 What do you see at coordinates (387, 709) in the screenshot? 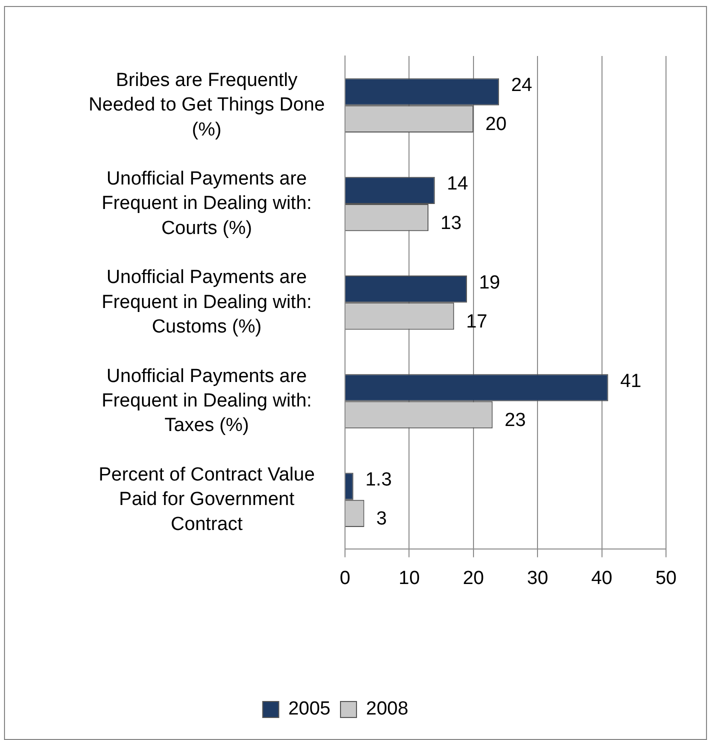
I see `legend-label: 2008` at bounding box center [387, 709].